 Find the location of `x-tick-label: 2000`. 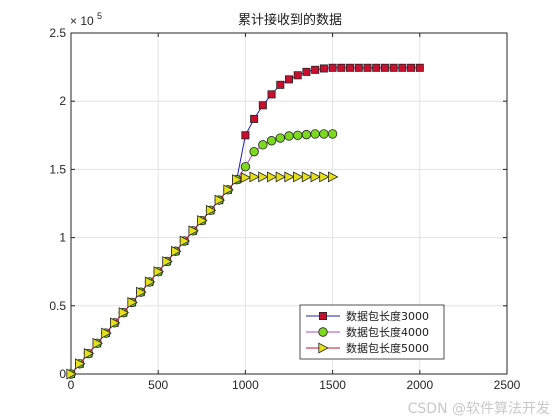

x-tick-label: 2000 is located at coordinates (419, 385).